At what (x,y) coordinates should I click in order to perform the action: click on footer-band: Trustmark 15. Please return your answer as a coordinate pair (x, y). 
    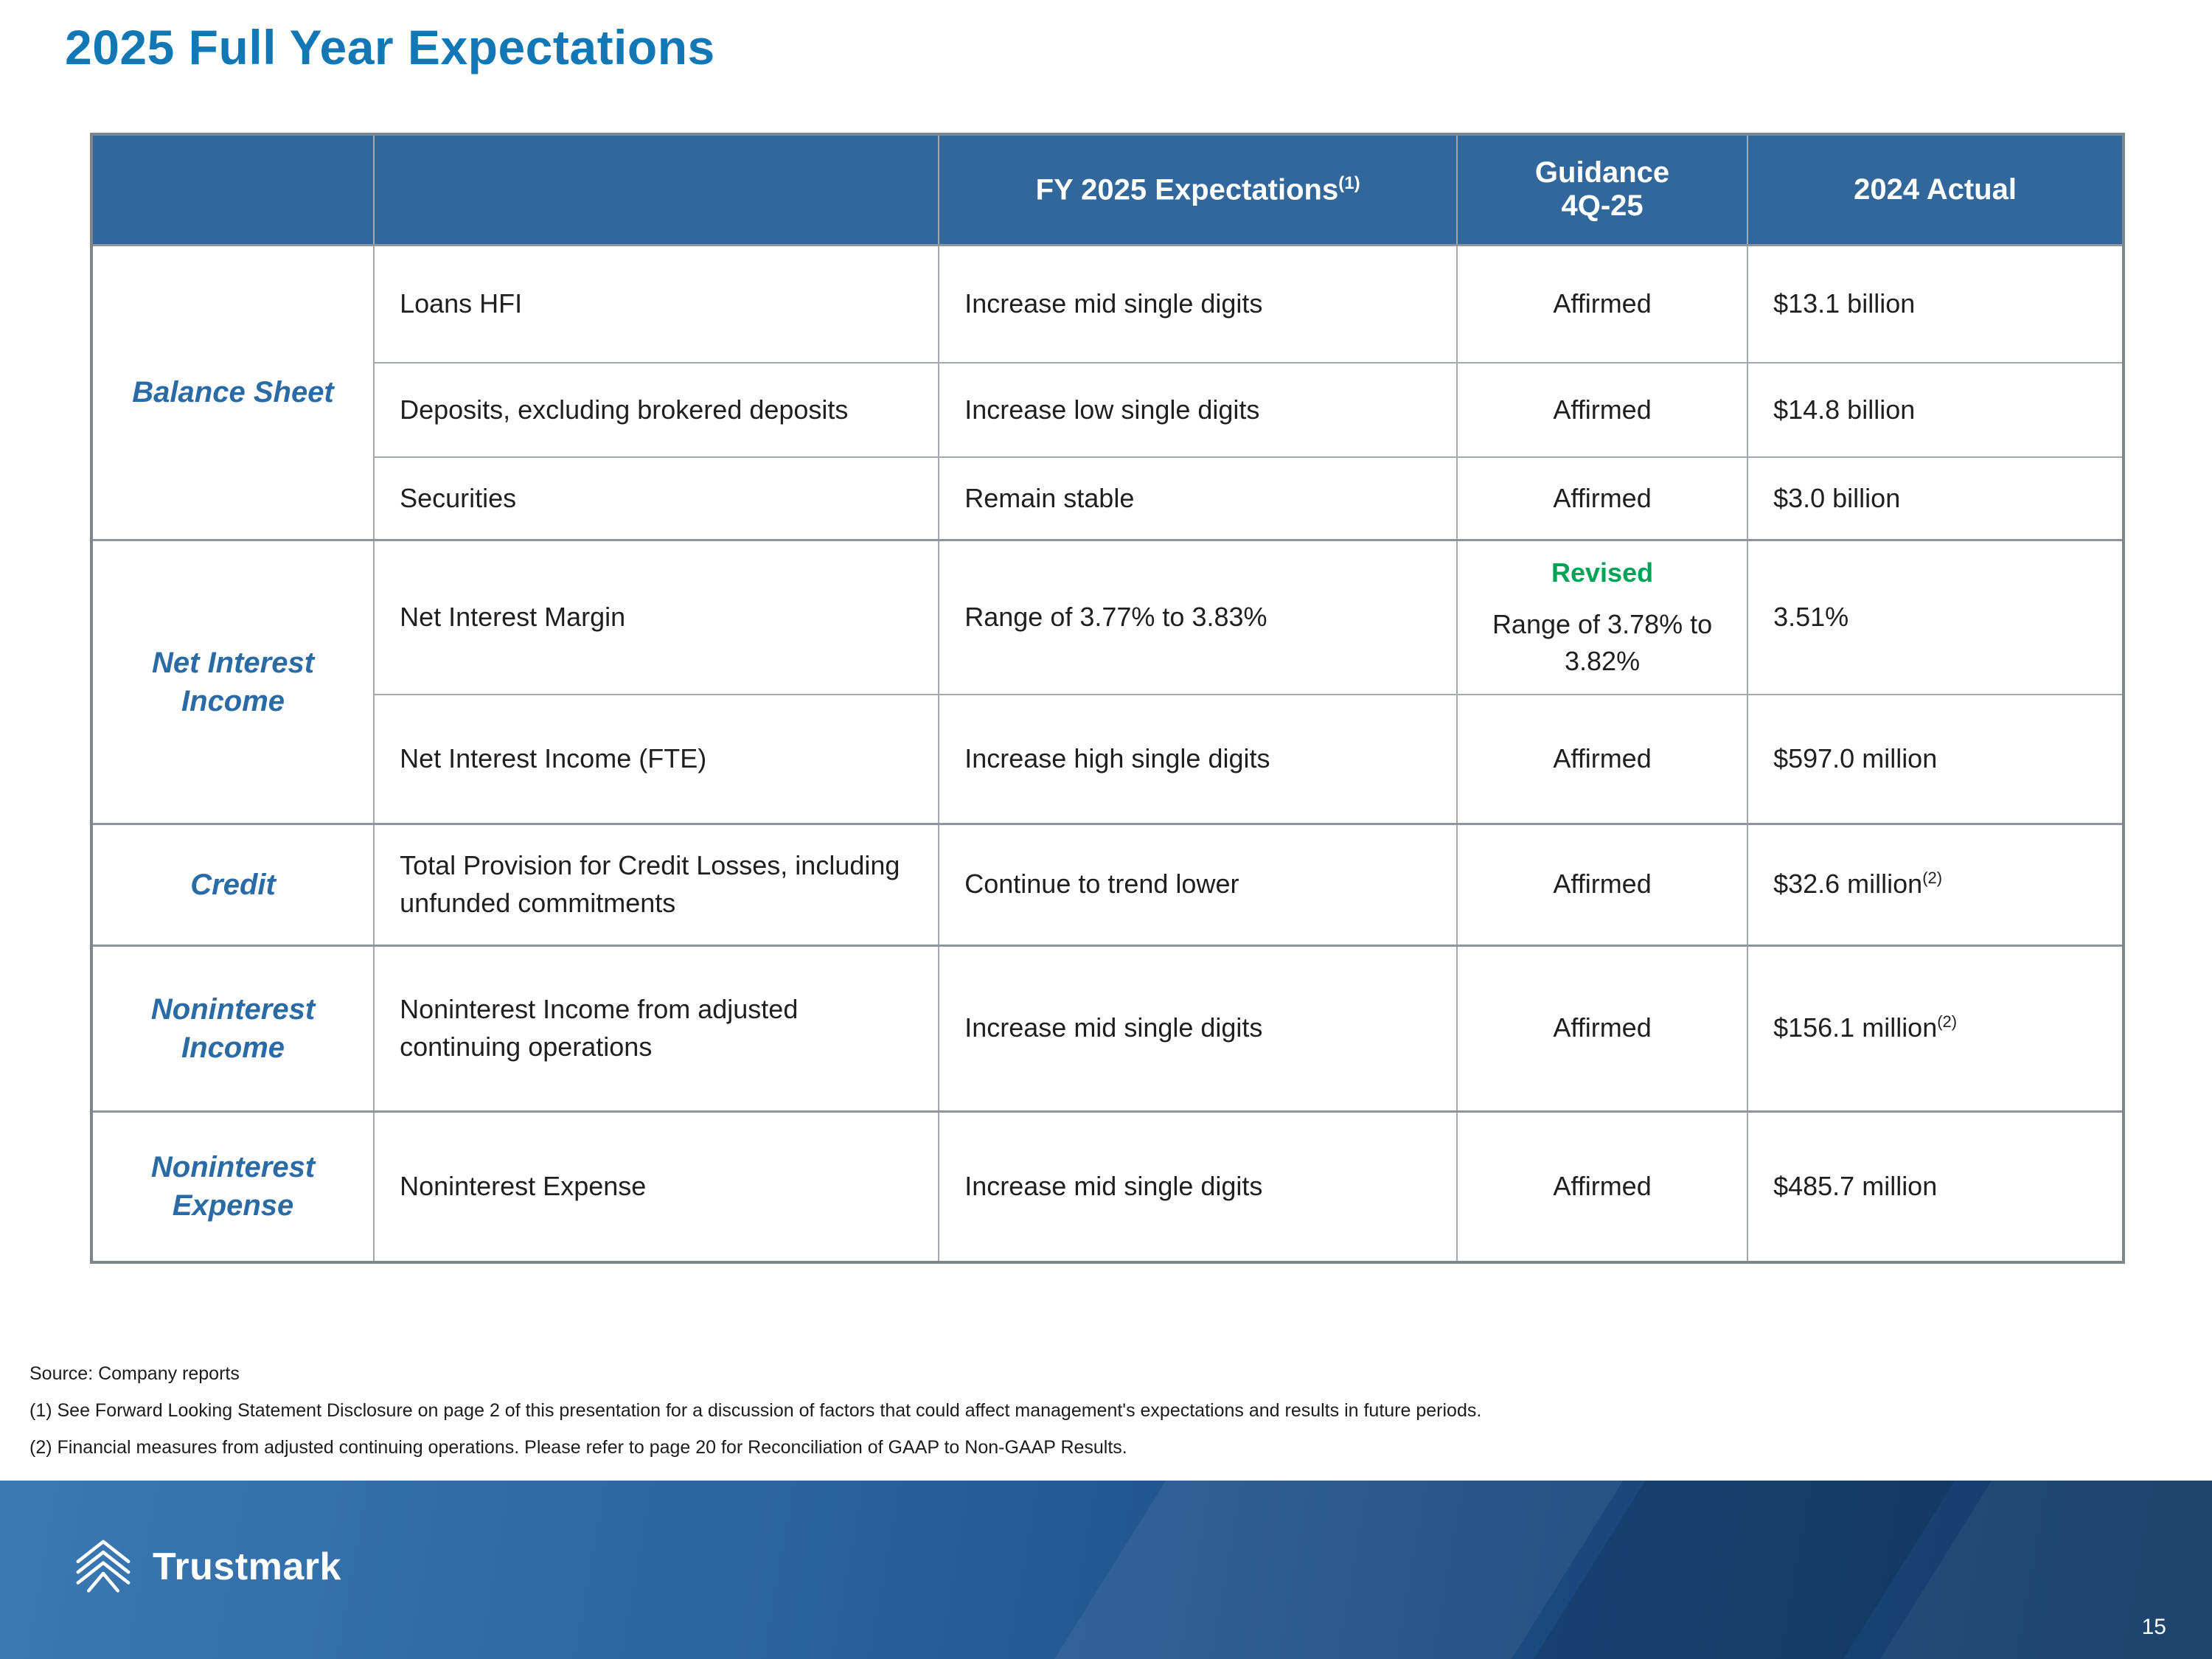
    Looking at the image, I should click on (1106, 1570).